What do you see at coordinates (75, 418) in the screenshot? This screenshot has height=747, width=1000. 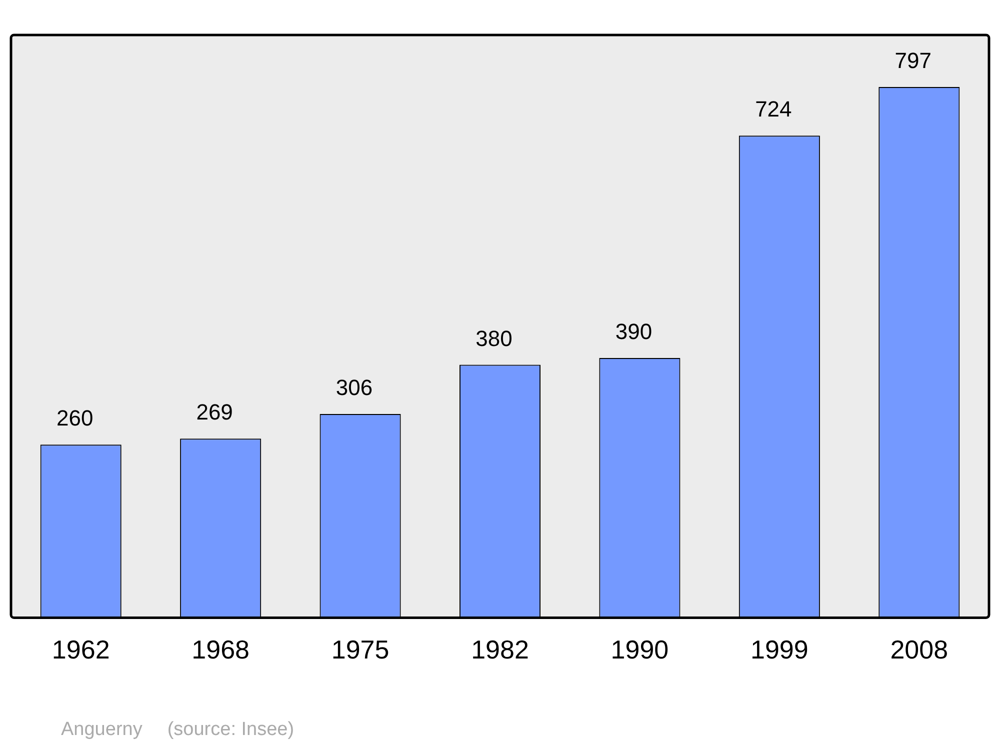 I see `data-label: 260` at bounding box center [75, 418].